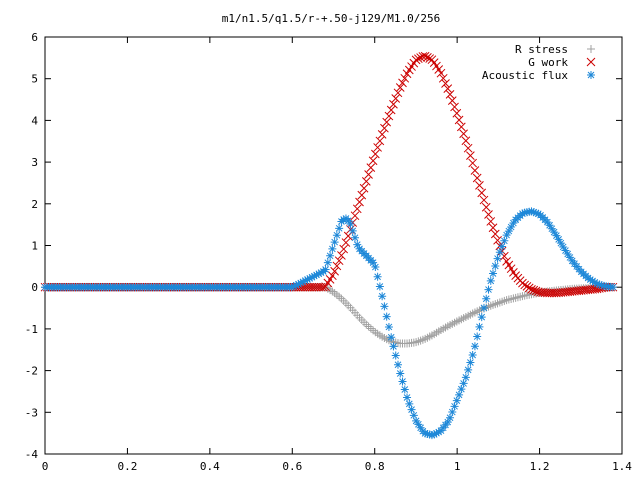 This screenshot has width=640, height=480. Describe the element at coordinates (210, 466) in the screenshot. I see `x-tick-label: 0.4` at that location.